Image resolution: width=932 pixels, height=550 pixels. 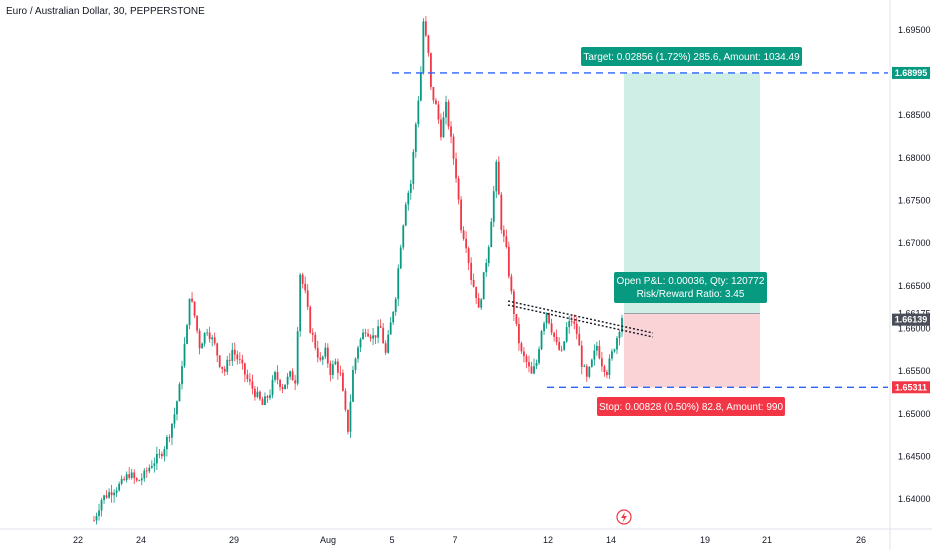 What do you see at coordinates (78, 540) in the screenshot?
I see `x-tick-label: 22` at bounding box center [78, 540].